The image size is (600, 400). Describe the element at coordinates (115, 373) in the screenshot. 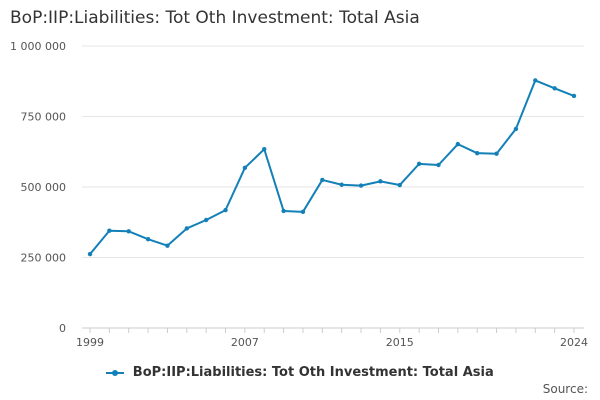

I see `legend-swatch-icon` at that location.